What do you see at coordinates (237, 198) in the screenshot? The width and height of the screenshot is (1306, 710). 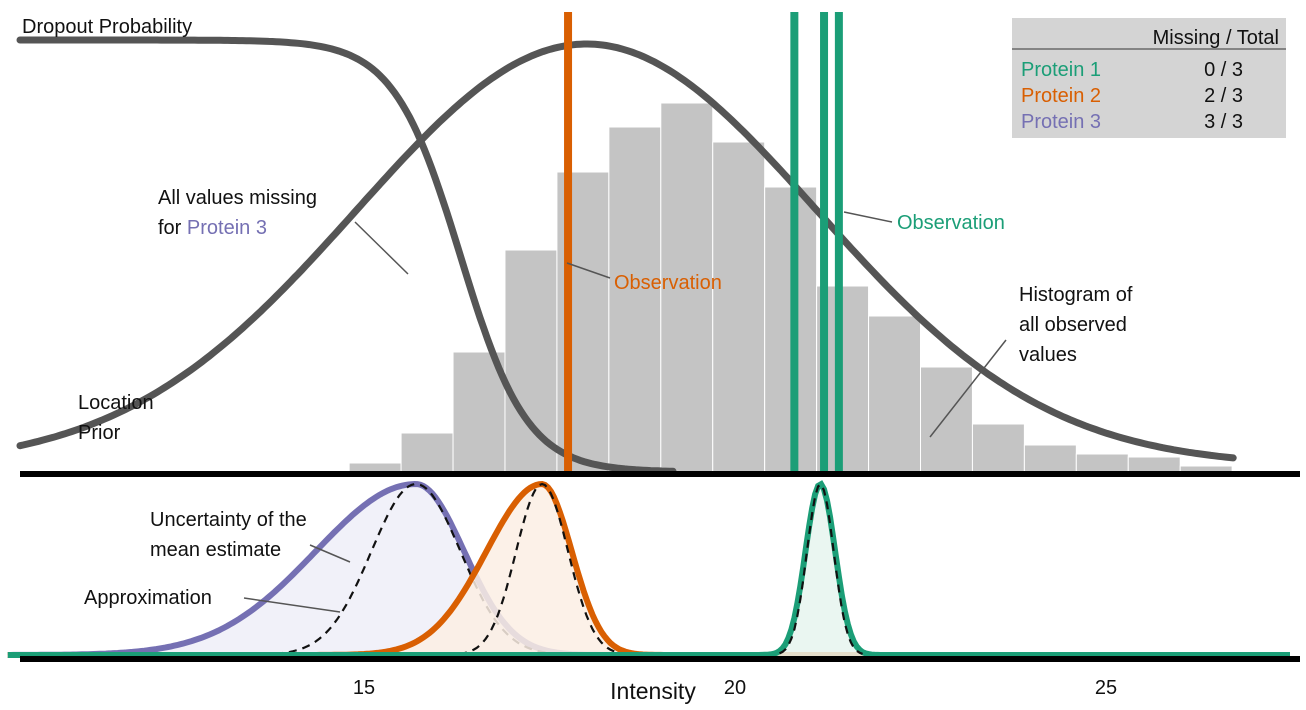 I see `missing-annotation-line1: All values missing` at bounding box center [237, 198].